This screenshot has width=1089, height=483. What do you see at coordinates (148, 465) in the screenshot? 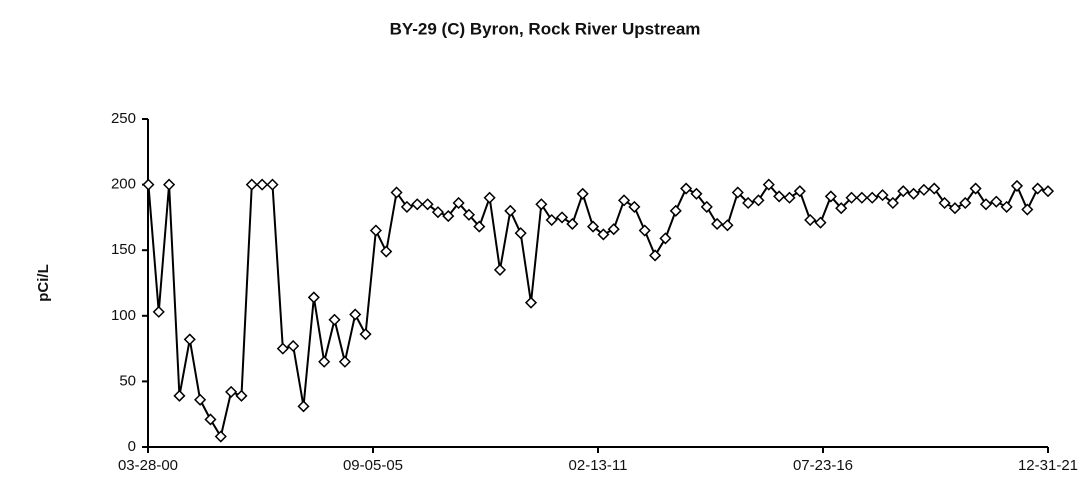
I see `x-tick-label: 03-28-00` at bounding box center [148, 465].